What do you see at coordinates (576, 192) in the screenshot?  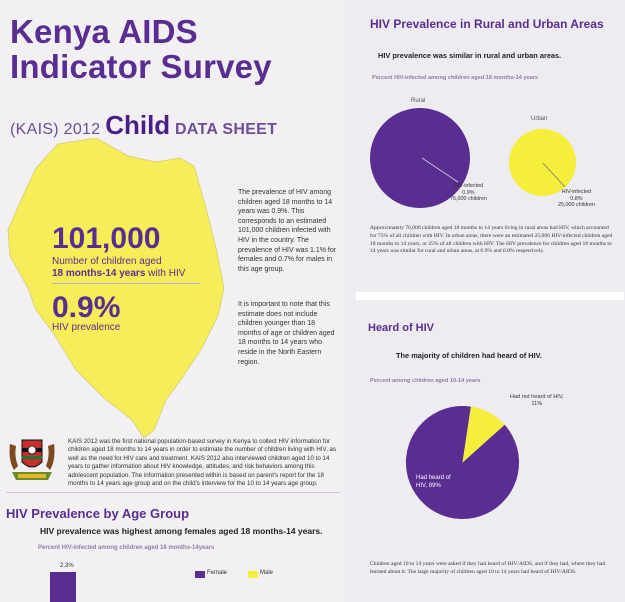 I see `urban-callout-line-1: HIV-infected` at bounding box center [576, 192].